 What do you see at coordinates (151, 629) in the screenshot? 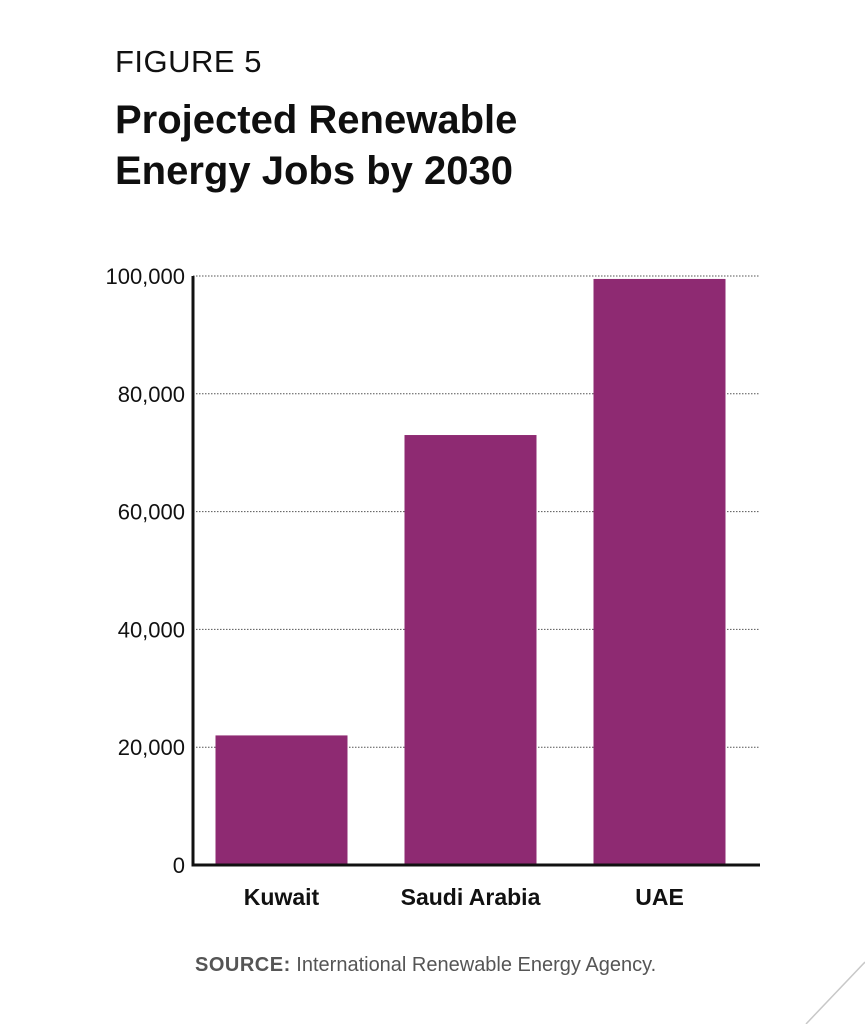
I see `y-tick-label: 40,000` at bounding box center [151, 629].